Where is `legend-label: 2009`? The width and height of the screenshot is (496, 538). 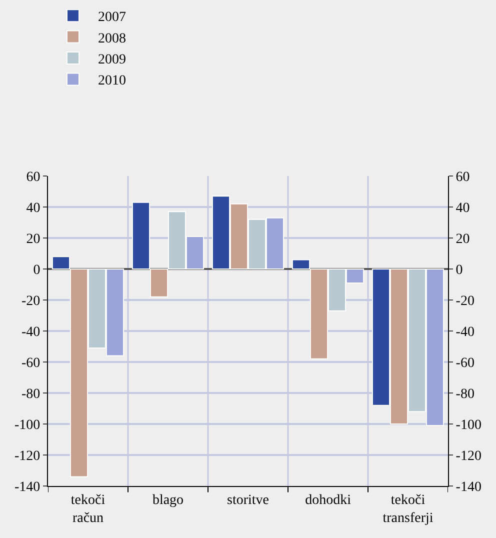 legend-label: 2009 is located at coordinates (112, 60).